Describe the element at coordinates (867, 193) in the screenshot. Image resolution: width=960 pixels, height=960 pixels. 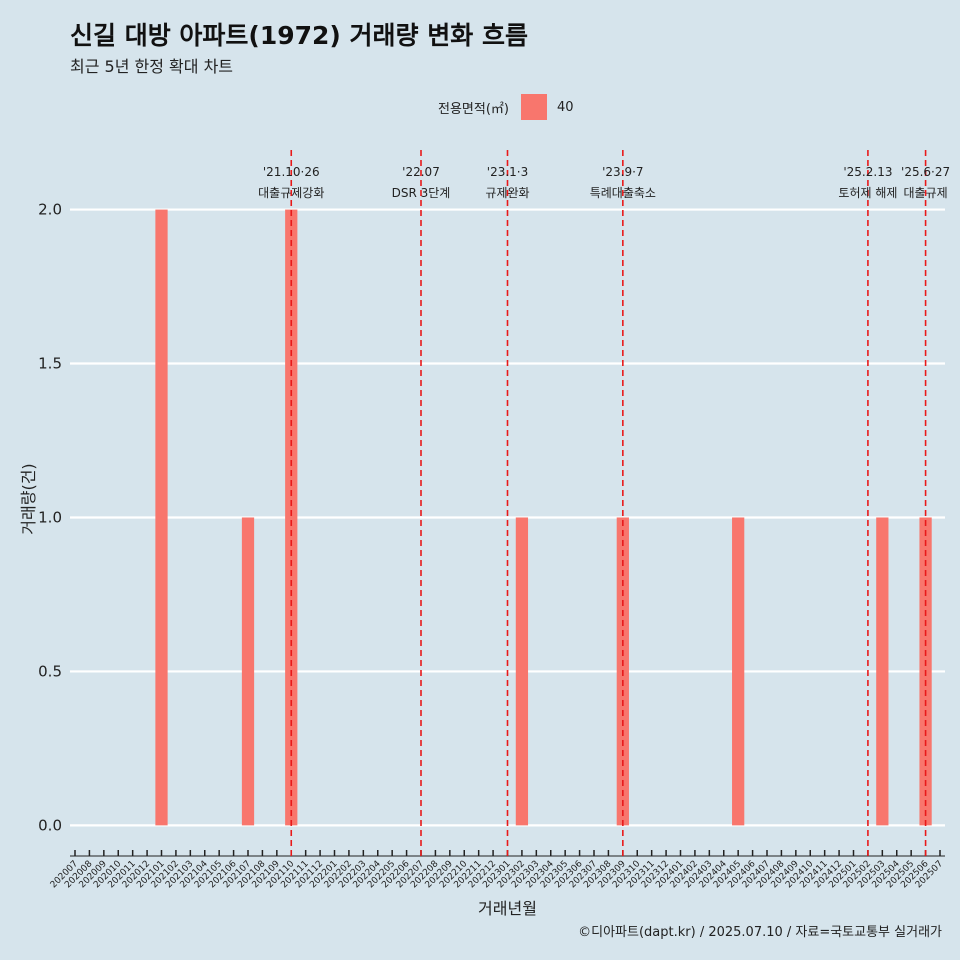
I see `event-label: 토허제 해제` at that location.